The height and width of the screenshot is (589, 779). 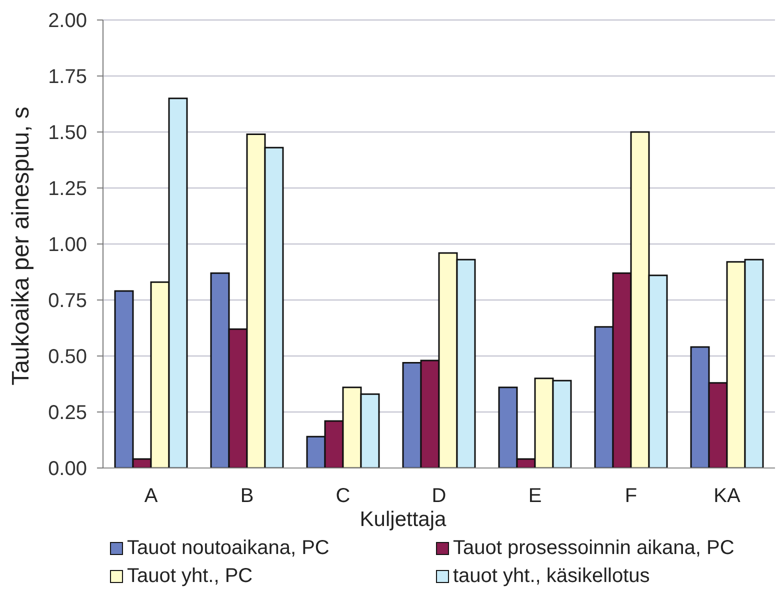 What do you see at coordinates (67, 357) in the screenshot?
I see `y-tick-label: 0.50` at bounding box center [67, 357].